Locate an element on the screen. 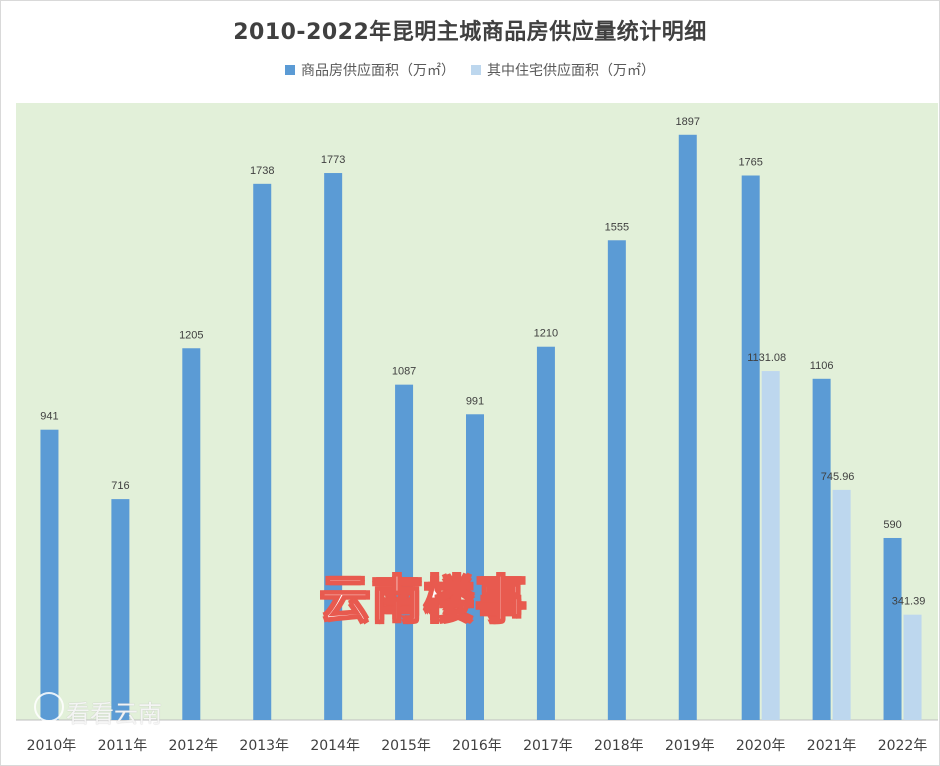 This screenshot has width=940, height=766. data-label-total-8: 1555 is located at coordinates (617, 227).